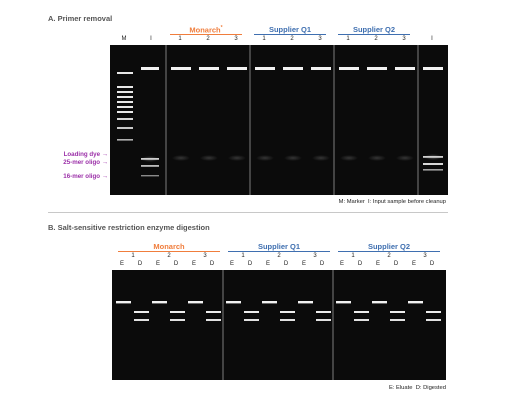 The height and width of the screenshot is (402, 523). What do you see at coordinates (279, 251) in the screenshot?
I see `panel-b-group-rule-supplier-q1` at bounding box center [279, 251].